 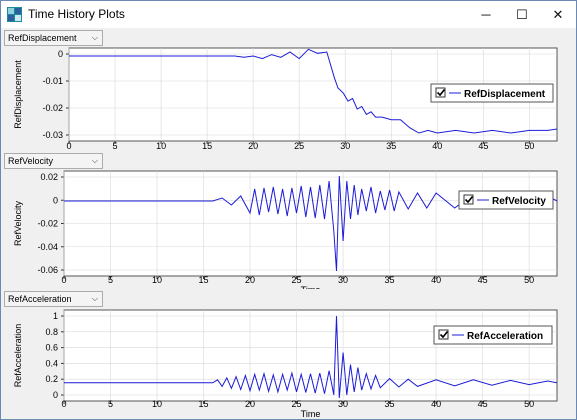 I want to click on series-select-dropdown: RefDisplacement ⌵, so click(x=53, y=38).